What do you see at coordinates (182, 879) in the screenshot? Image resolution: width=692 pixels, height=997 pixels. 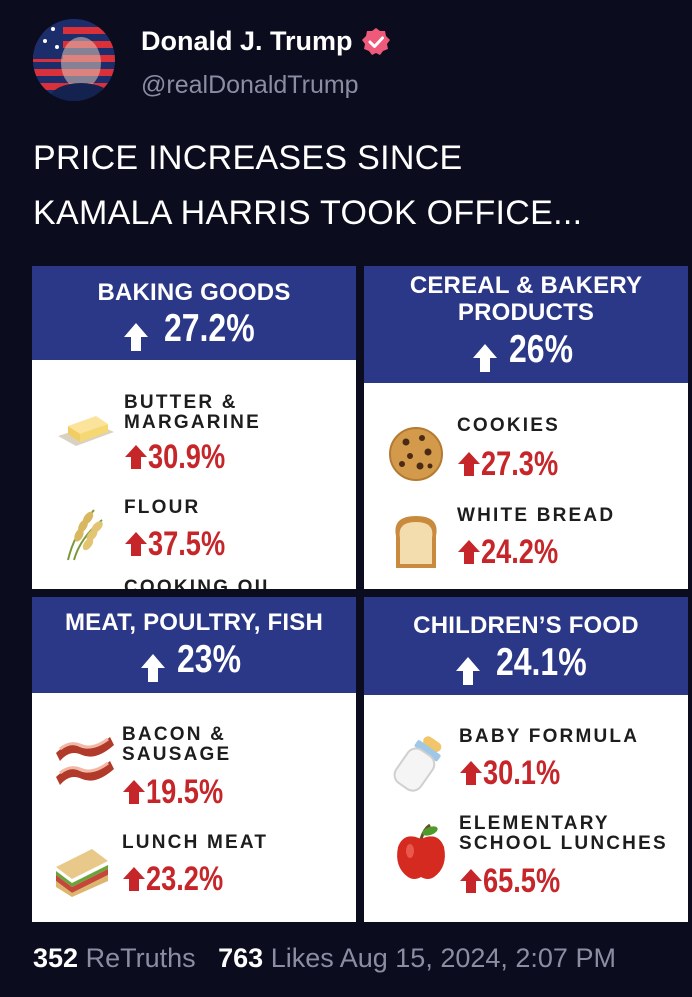 I see `item-percent: 23.2%` at bounding box center [182, 879].